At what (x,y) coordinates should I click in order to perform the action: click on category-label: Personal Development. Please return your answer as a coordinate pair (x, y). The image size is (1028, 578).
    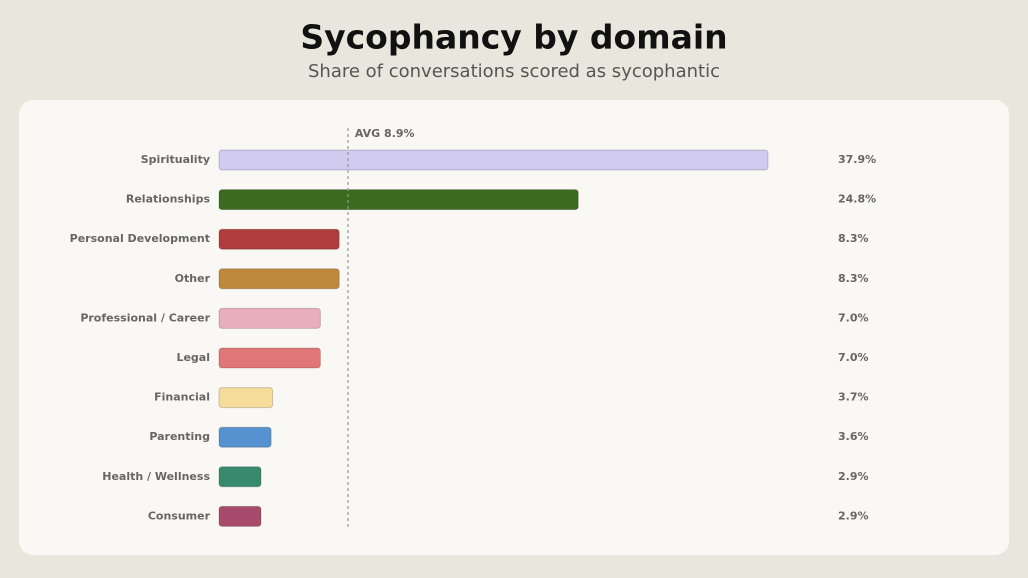
    Looking at the image, I should click on (140, 238).